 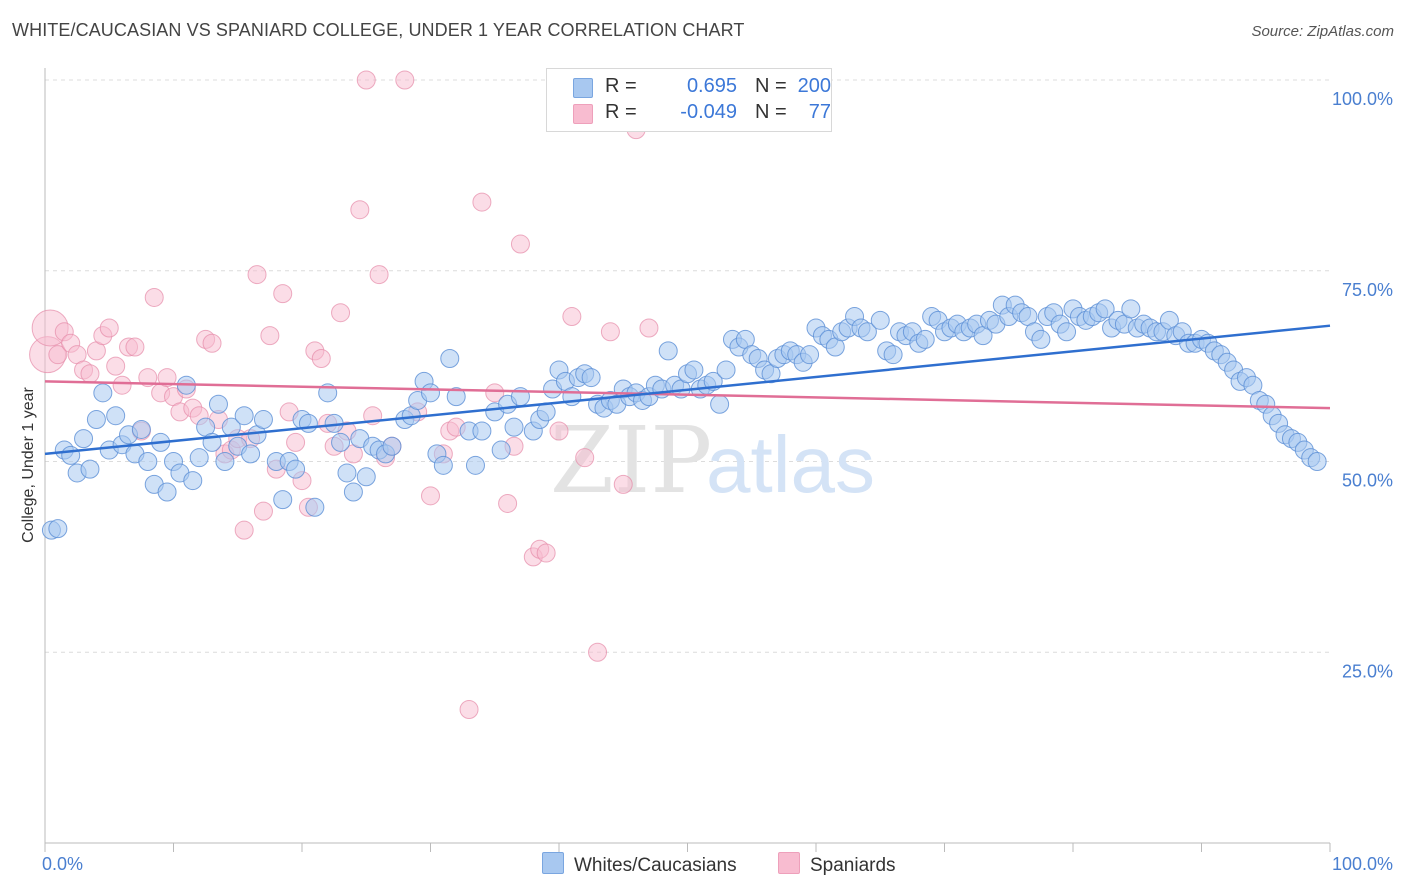 I want to click on source-credit: Source: ZipAtlas.com, so click(x=1322, y=31).